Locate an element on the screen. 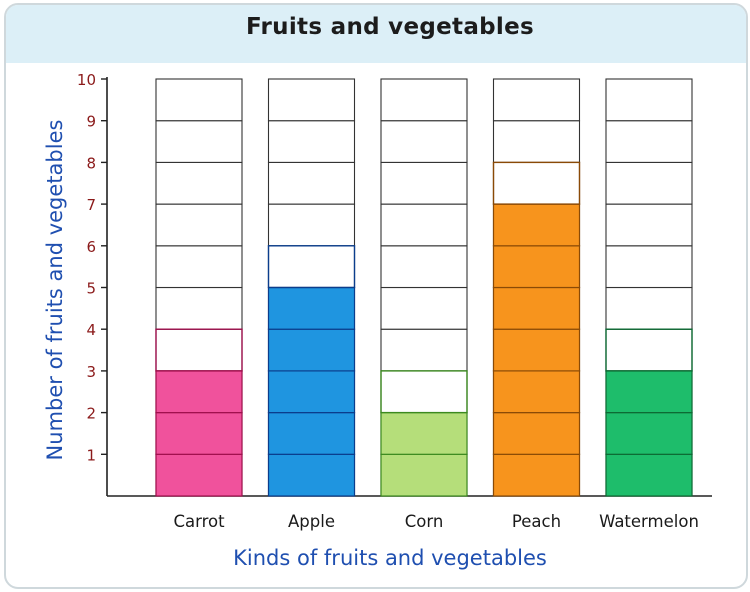  x-tick-label-watermelon: Watermelon is located at coordinates (649, 521).